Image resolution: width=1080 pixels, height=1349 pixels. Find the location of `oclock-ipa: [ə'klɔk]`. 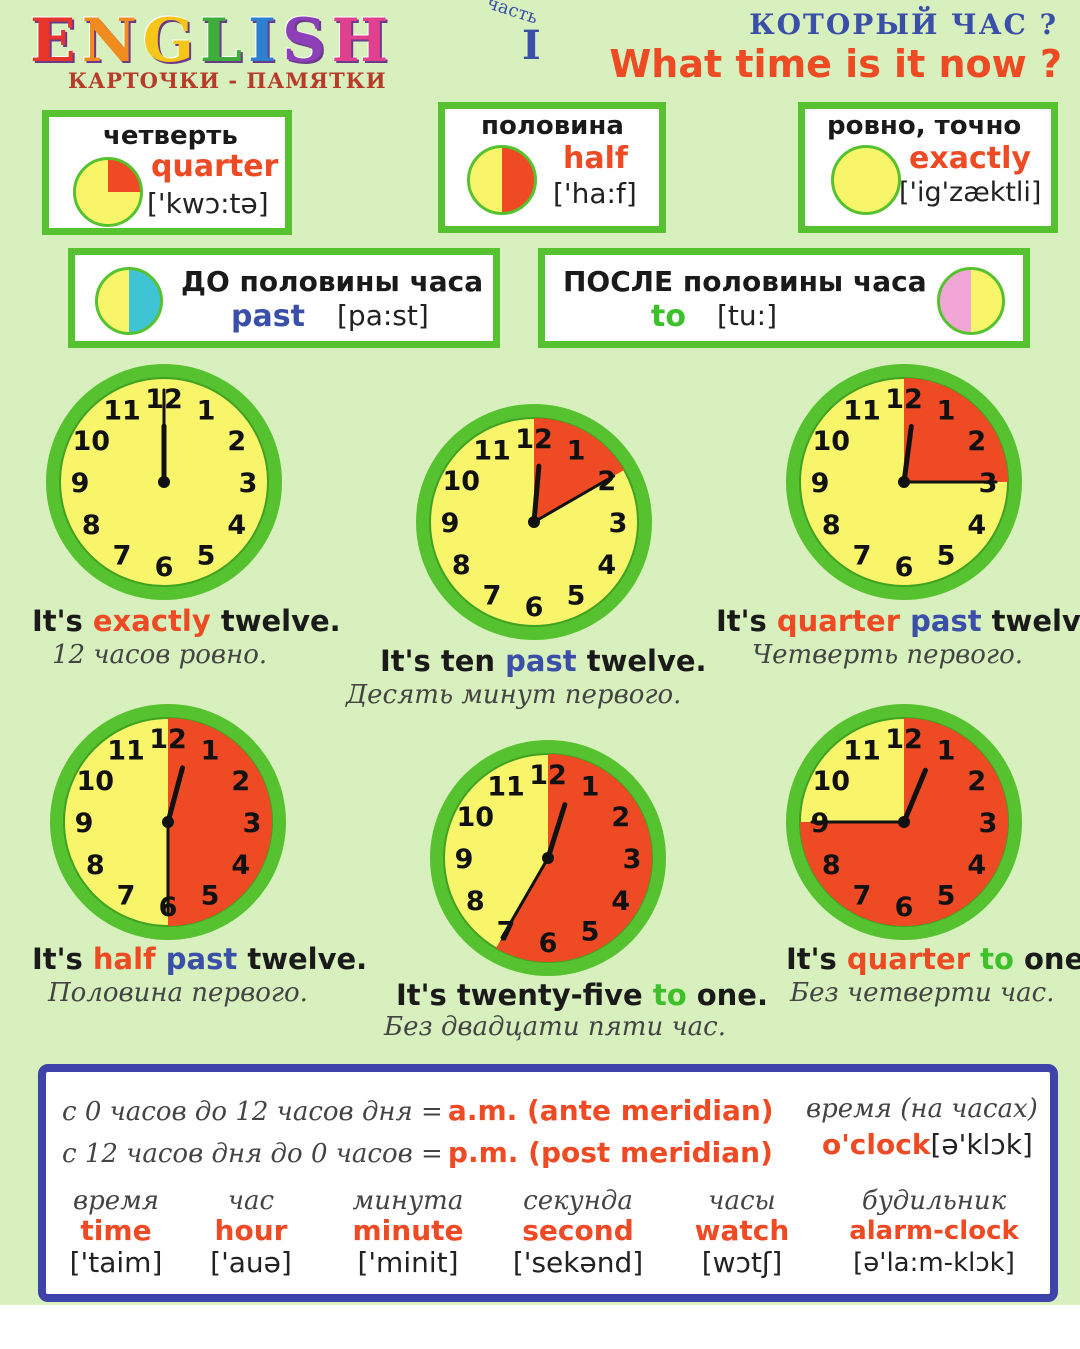

oclock-ipa: [ə'klɔk] is located at coordinates (981, 1144).